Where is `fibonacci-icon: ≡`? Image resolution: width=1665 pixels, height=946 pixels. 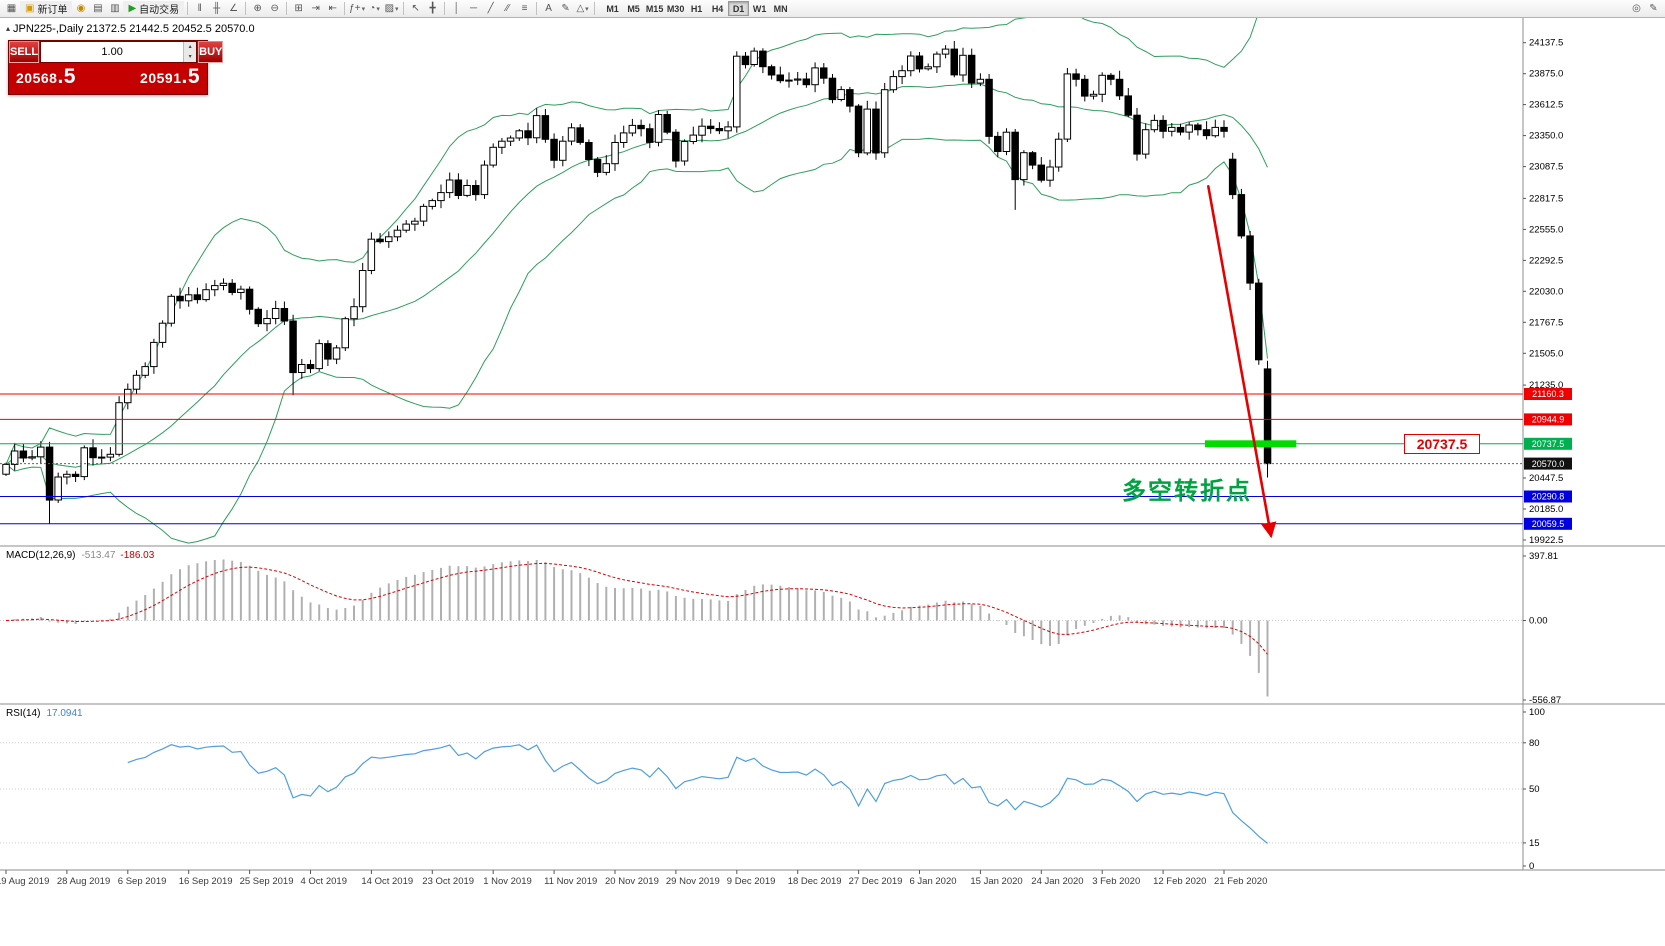 fibonacci-icon: ≡ is located at coordinates (524, 8).